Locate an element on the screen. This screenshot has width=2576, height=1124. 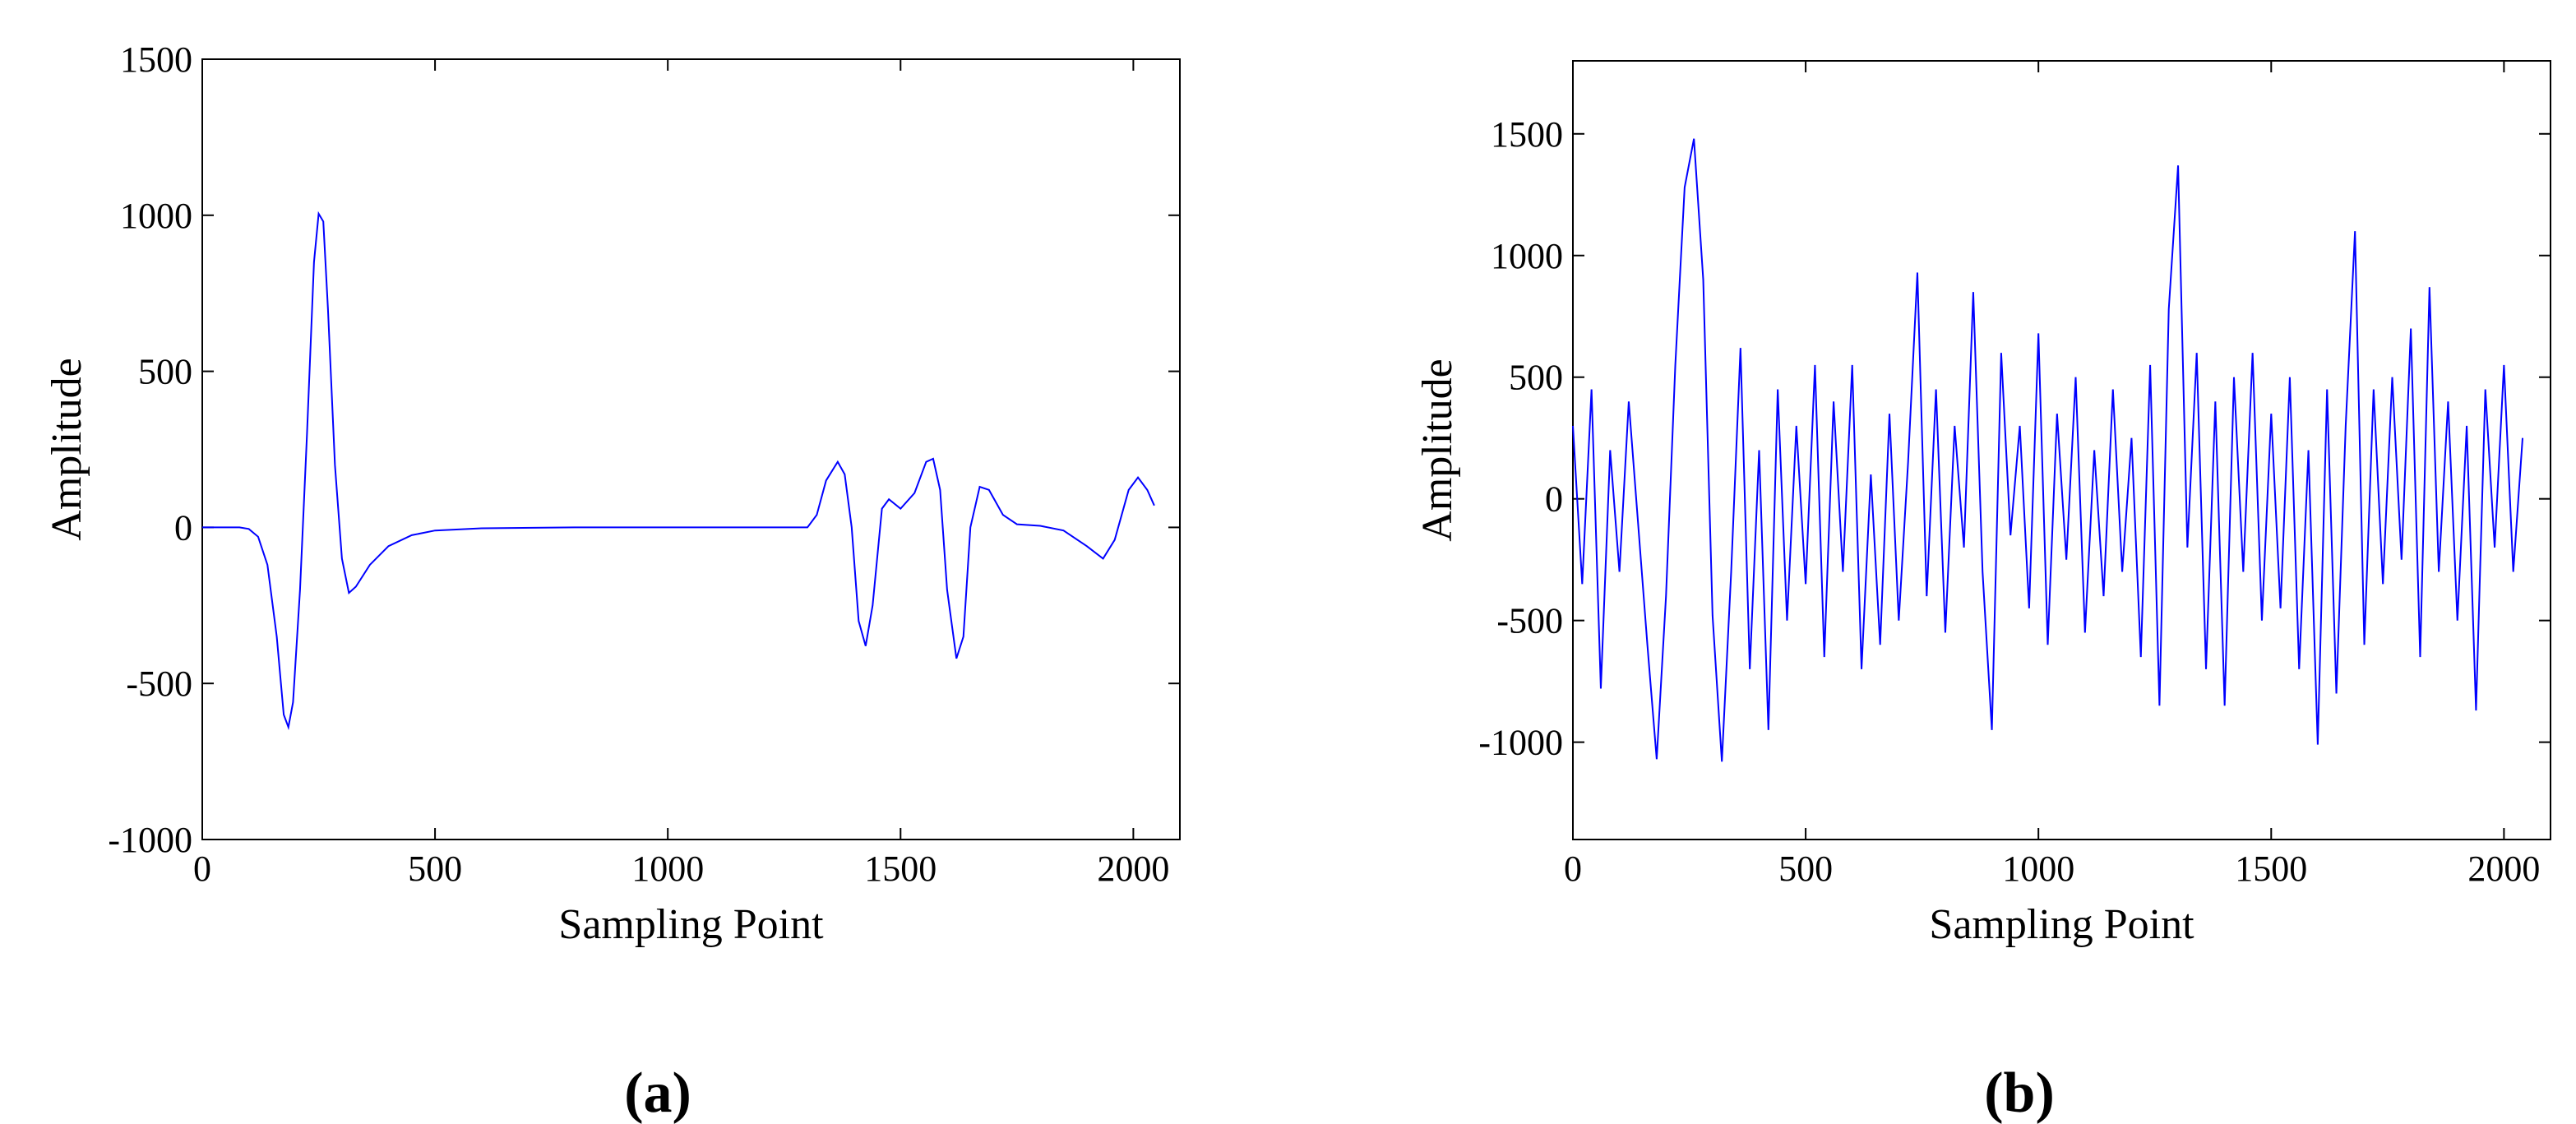
panel-caption: (a) is located at coordinates (657, 1093).